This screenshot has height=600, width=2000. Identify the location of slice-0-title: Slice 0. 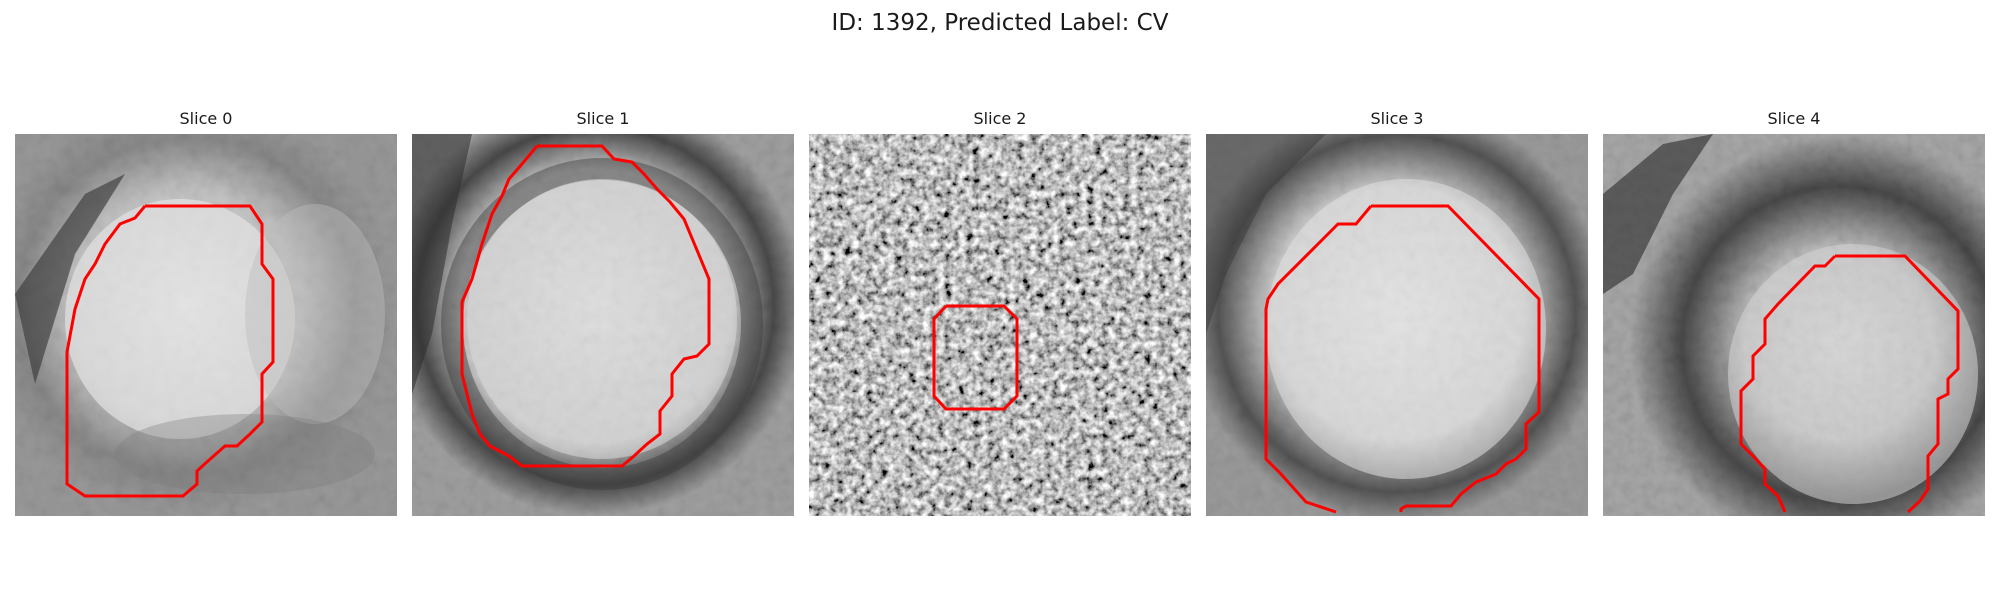
(206, 118).